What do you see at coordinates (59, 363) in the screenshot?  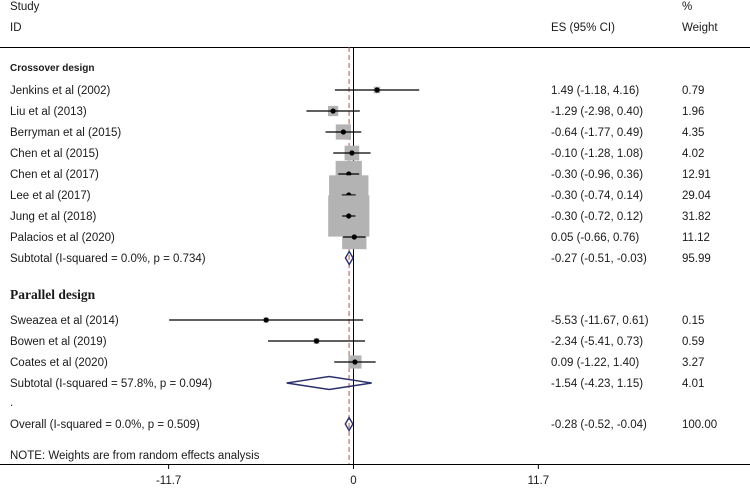 I see `study-label: Coates et al (2020)` at bounding box center [59, 363].